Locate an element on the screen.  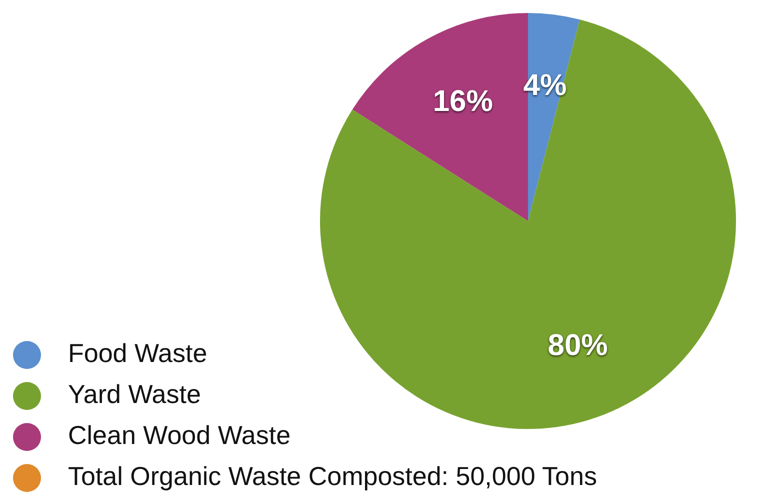
data-label: 16% is located at coordinates (462, 101).